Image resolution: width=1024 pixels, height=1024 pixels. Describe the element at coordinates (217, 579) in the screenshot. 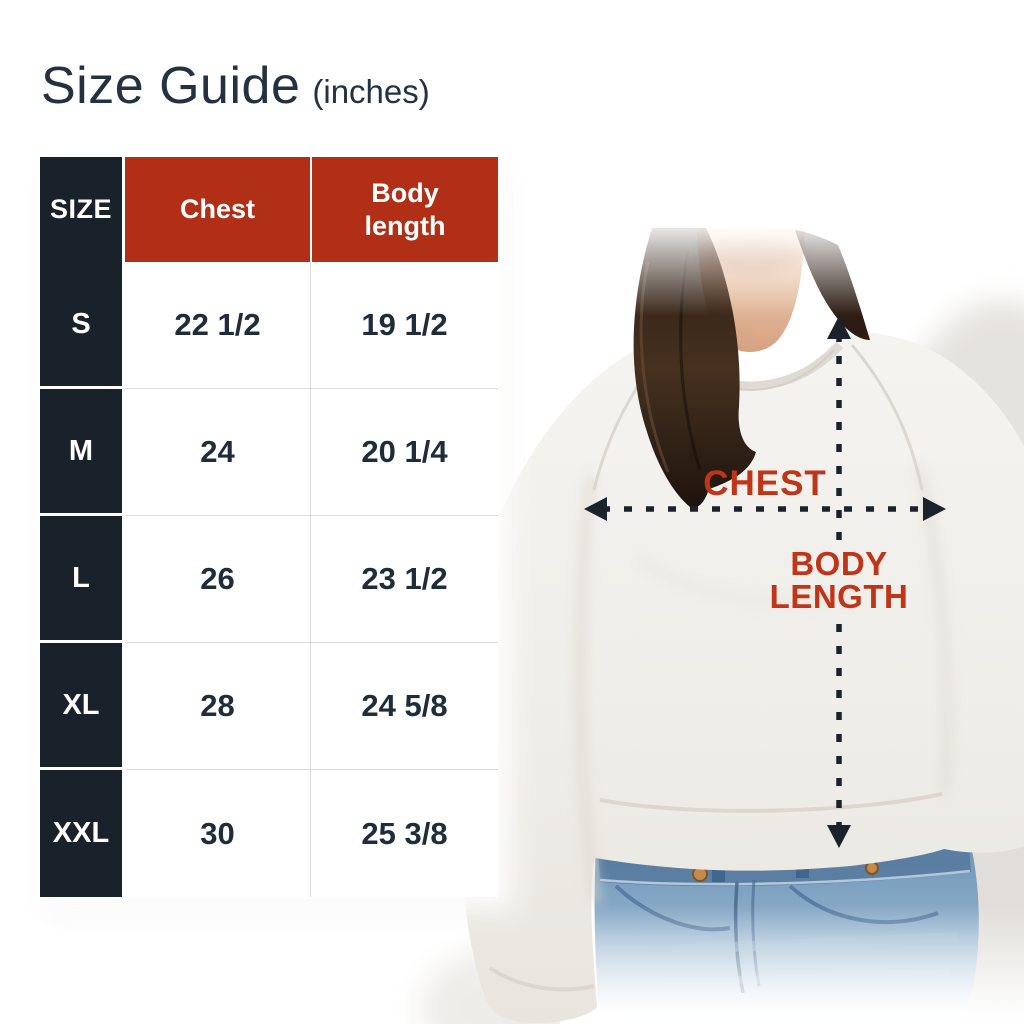

I see `chest-value: 26` at that location.